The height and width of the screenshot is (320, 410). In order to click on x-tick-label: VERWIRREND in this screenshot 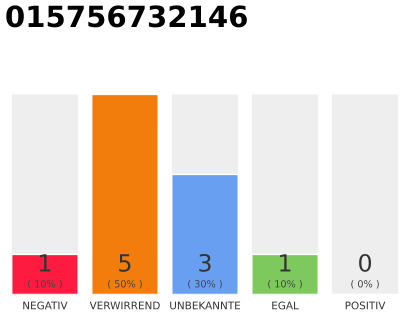, I will do `click(125, 306)`.